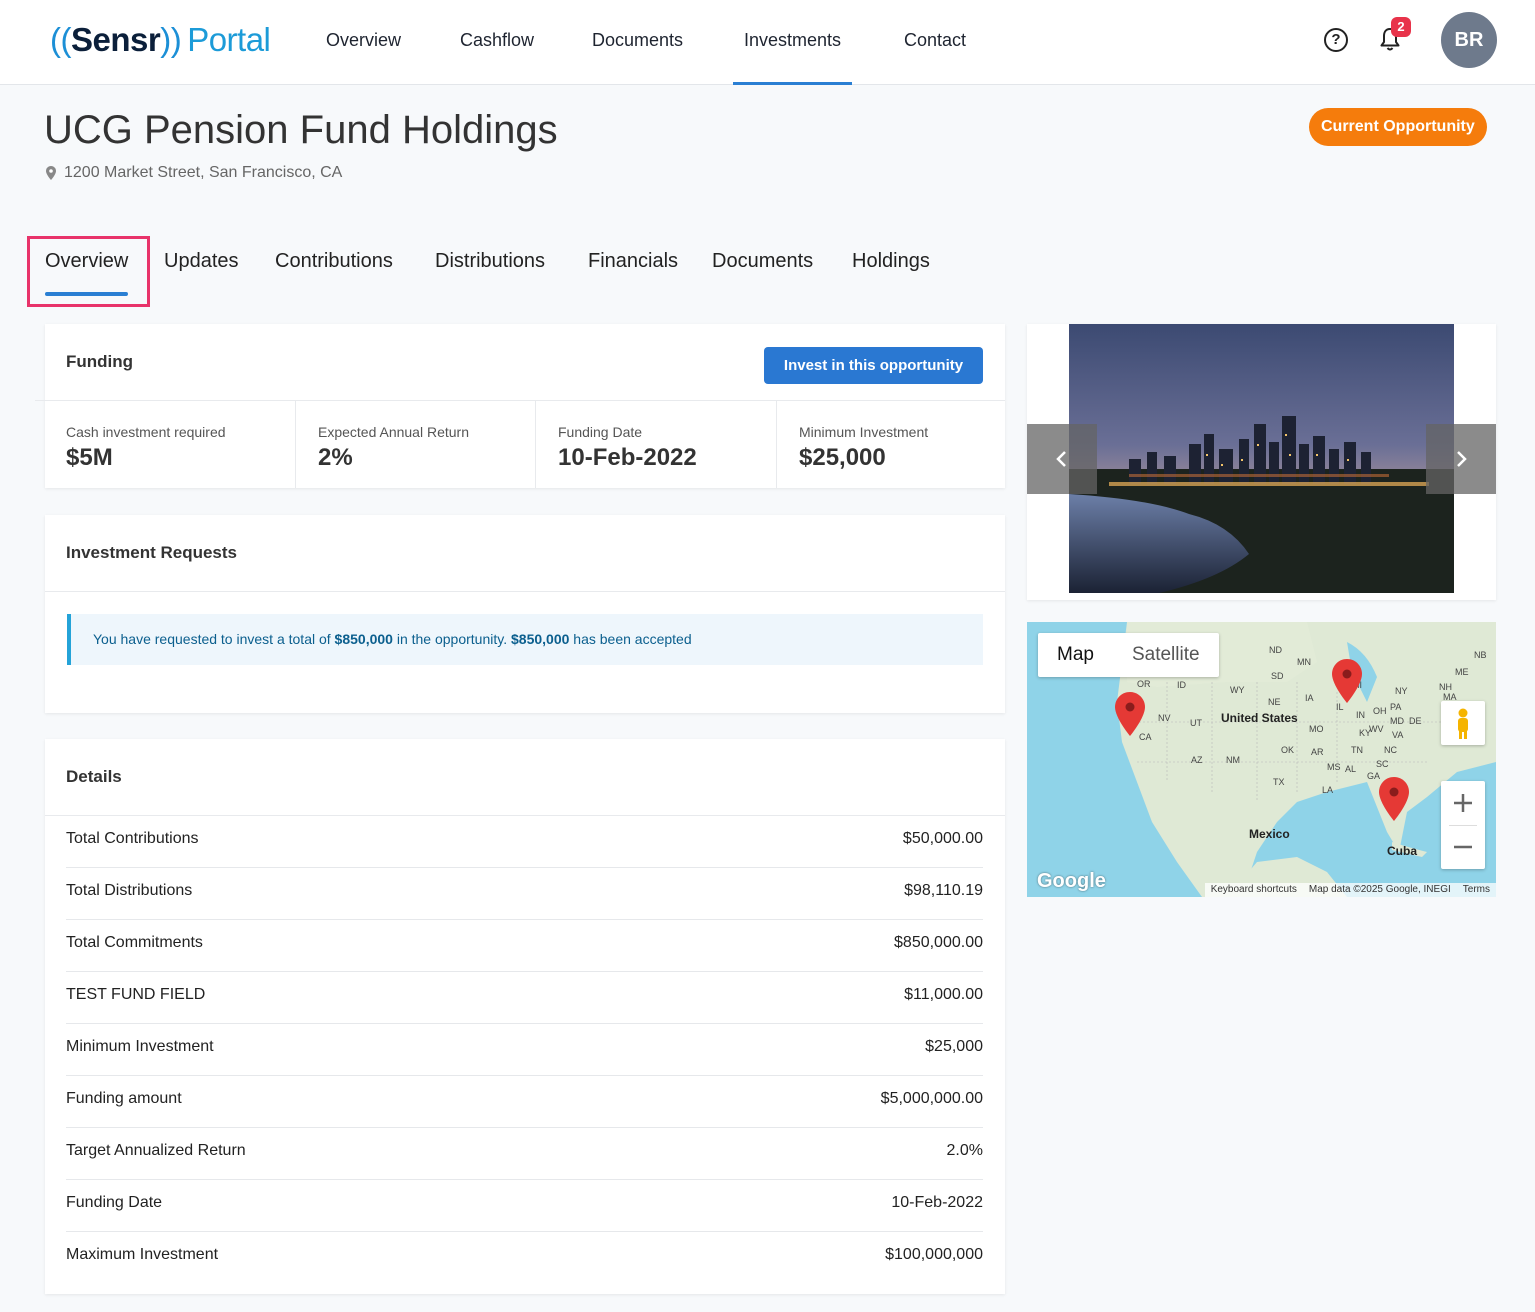  I want to click on map-label-cuba: Cuba, so click(1402, 851).